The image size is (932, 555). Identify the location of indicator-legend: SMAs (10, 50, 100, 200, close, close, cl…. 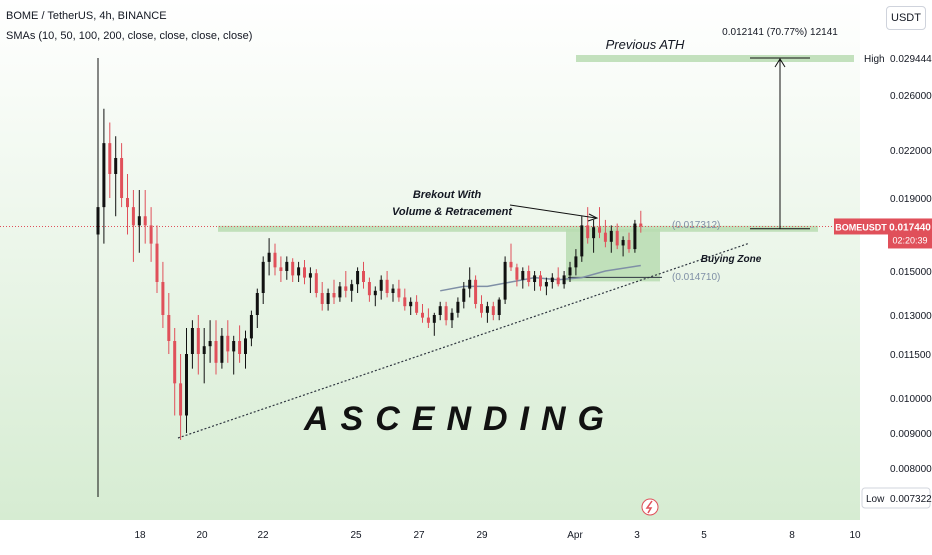
(129, 36).